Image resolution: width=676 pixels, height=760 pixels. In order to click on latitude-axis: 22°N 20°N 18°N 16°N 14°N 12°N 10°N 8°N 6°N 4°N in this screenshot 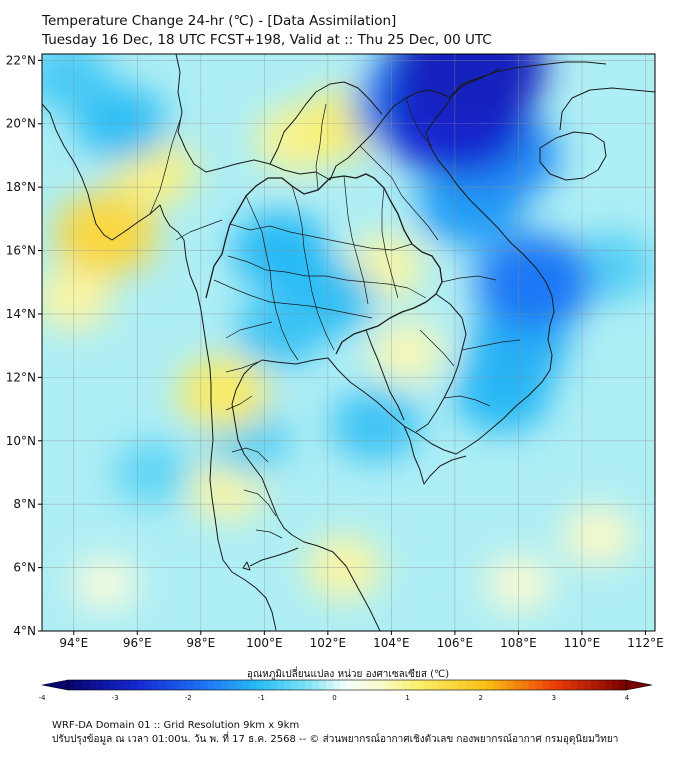, I will do `click(24, 345)`.